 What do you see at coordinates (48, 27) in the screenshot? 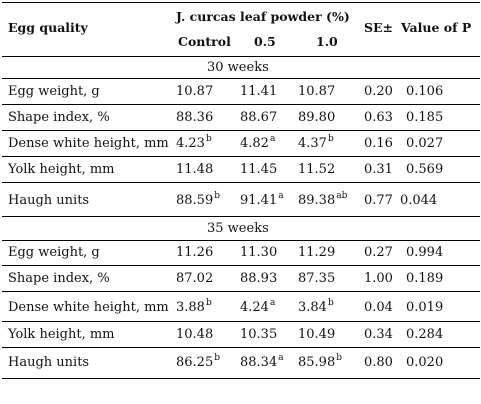
I see `header-egg-quality: Egg quality` at bounding box center [48, 27].